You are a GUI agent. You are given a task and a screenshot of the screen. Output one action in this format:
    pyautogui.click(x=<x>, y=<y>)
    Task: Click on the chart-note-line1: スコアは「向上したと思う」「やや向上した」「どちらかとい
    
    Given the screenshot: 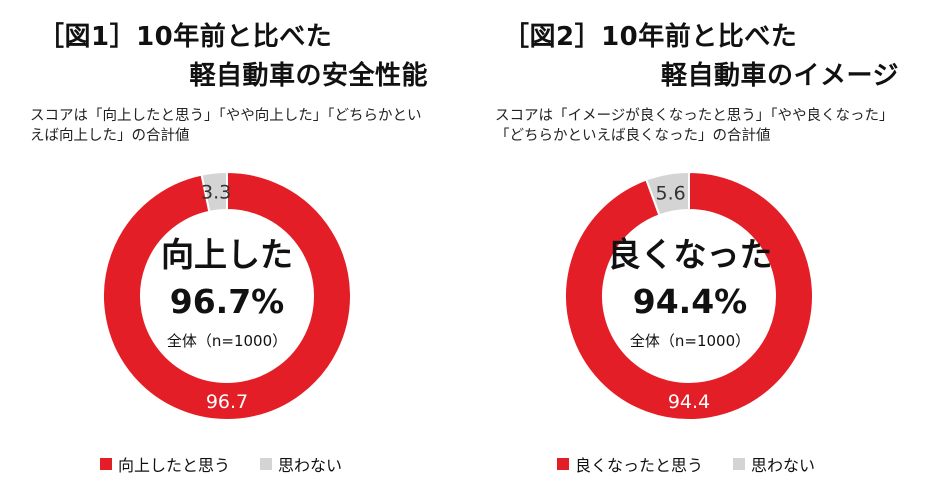 What is the action you would take?
    pyautogui.click(x=226, y=116)
    